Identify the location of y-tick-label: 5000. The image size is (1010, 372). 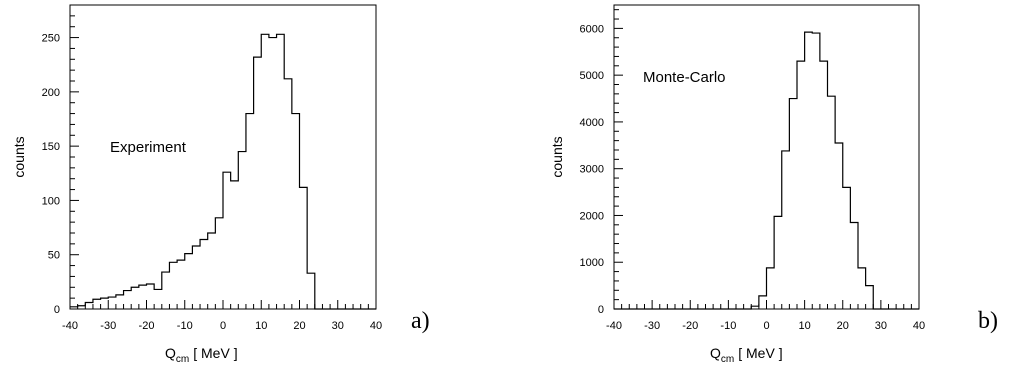
(592, 76).